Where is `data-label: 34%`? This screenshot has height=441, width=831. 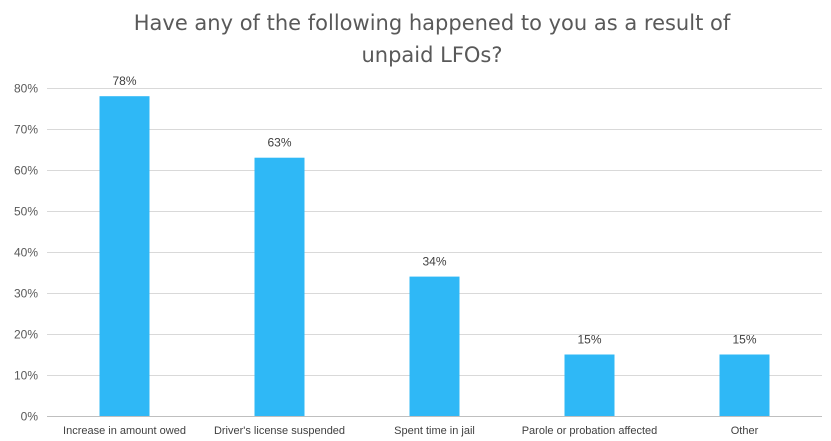 data-label: 34% is located at coordinates (434, 262).